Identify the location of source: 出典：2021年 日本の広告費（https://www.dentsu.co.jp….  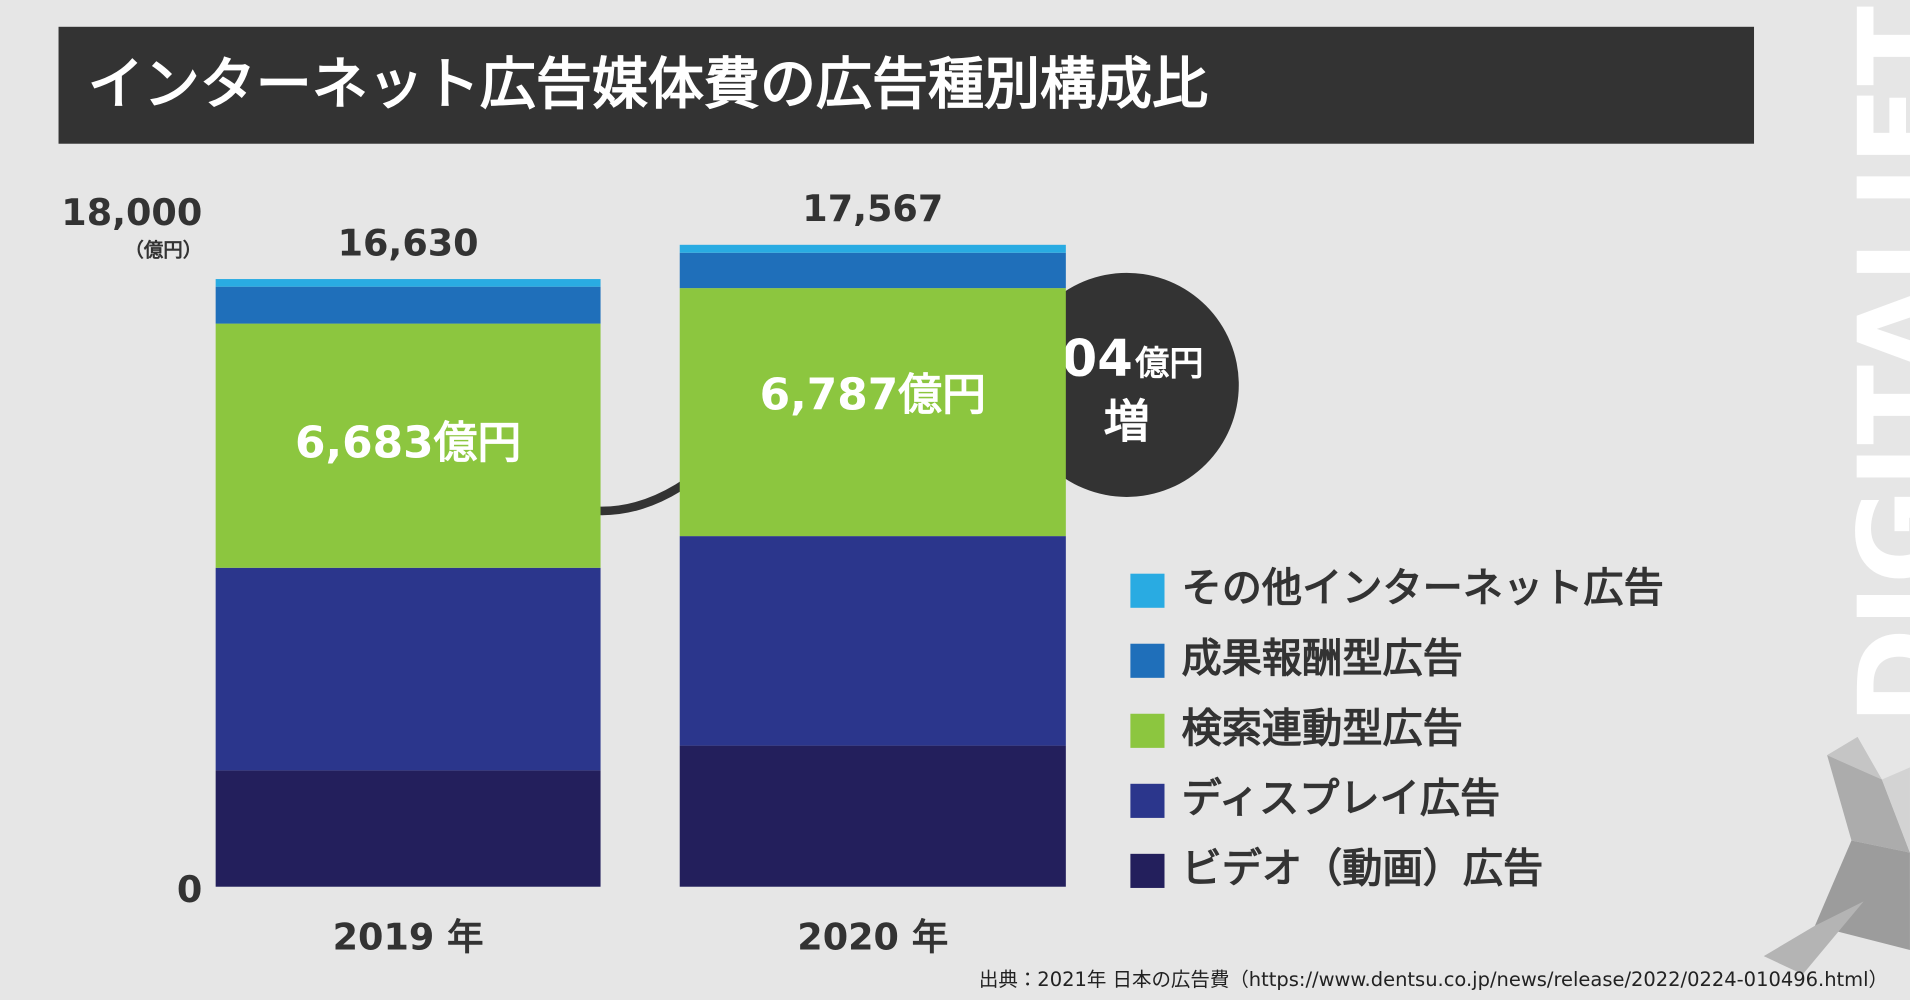
(1433, 979).